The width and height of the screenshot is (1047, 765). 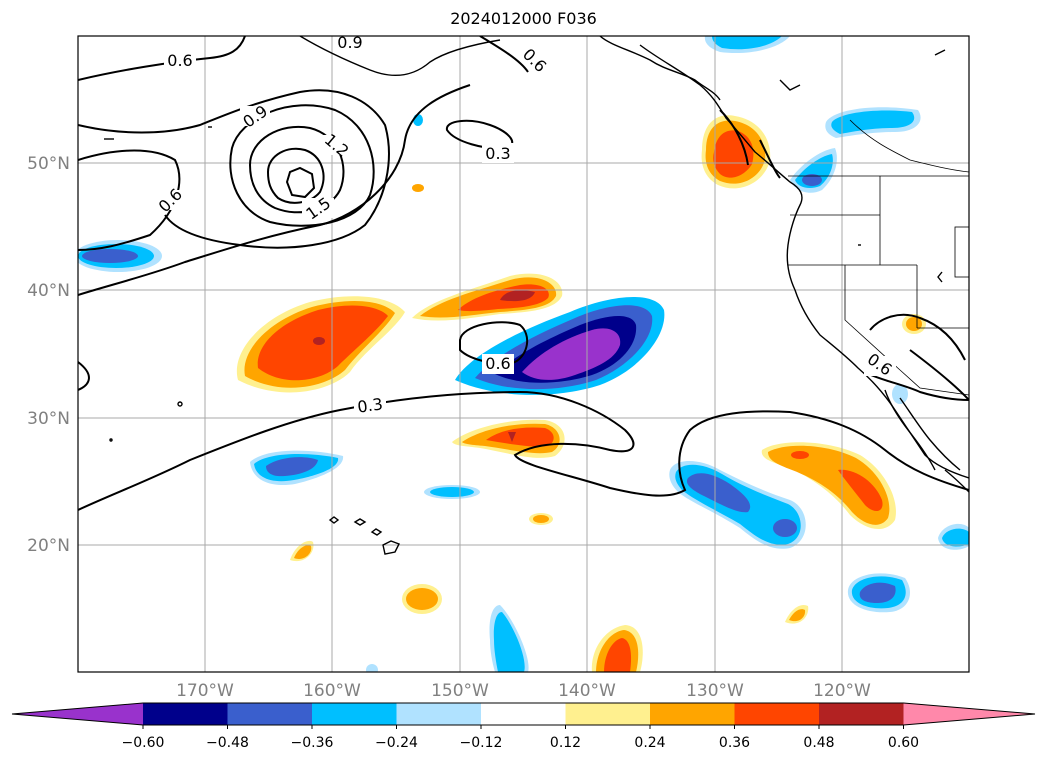 I want to click on positive-blob-28n, so click(x=508, y=438).